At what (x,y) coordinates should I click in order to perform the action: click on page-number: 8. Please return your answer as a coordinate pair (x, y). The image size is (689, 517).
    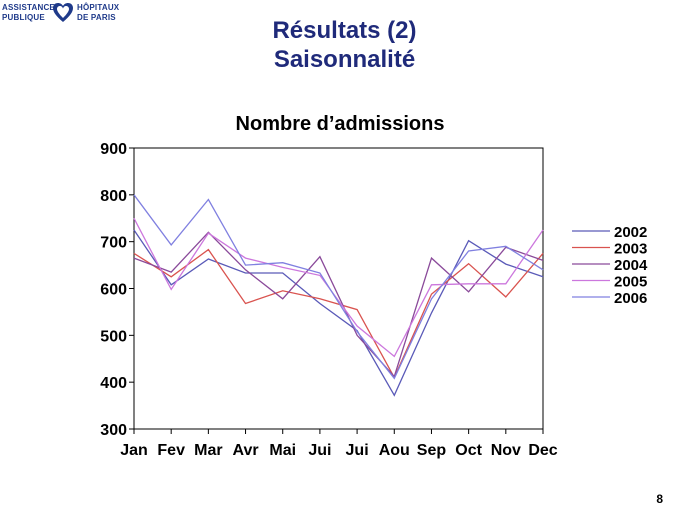
    Looking at the image, I should click on (659, 499).